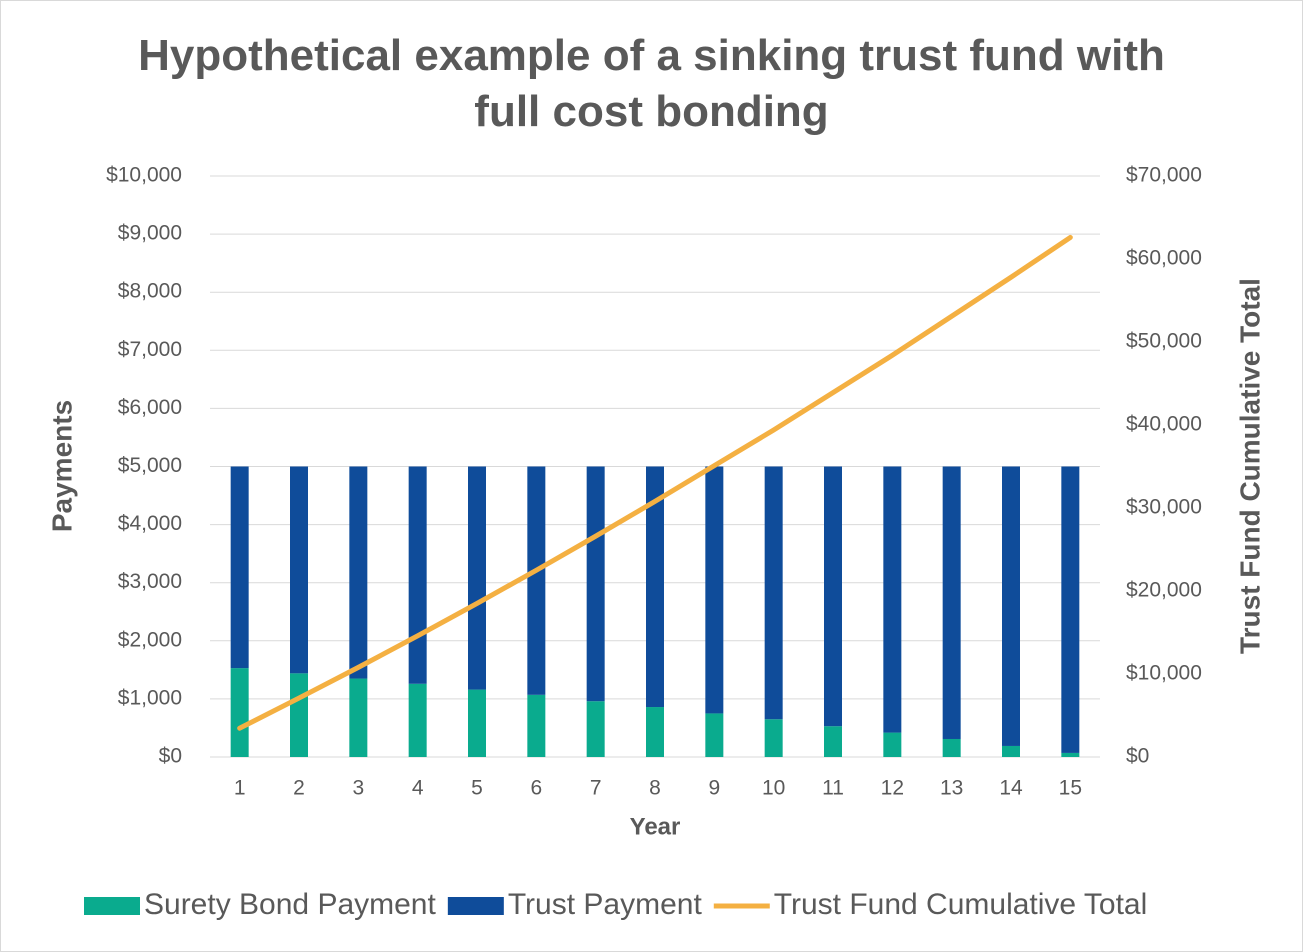 The width and height of the screenshot is (1303, 952). What do you see at coordinates (536, 788) in the screenshot?
I see `x-tick-label: 6` at bounding box center [536, 788].